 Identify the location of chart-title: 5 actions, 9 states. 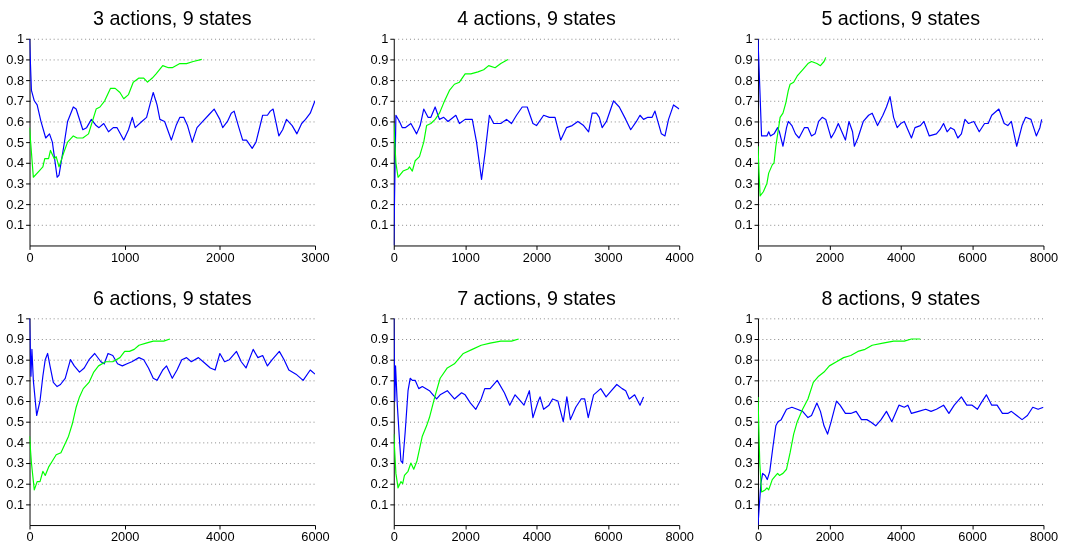
(901, 17).